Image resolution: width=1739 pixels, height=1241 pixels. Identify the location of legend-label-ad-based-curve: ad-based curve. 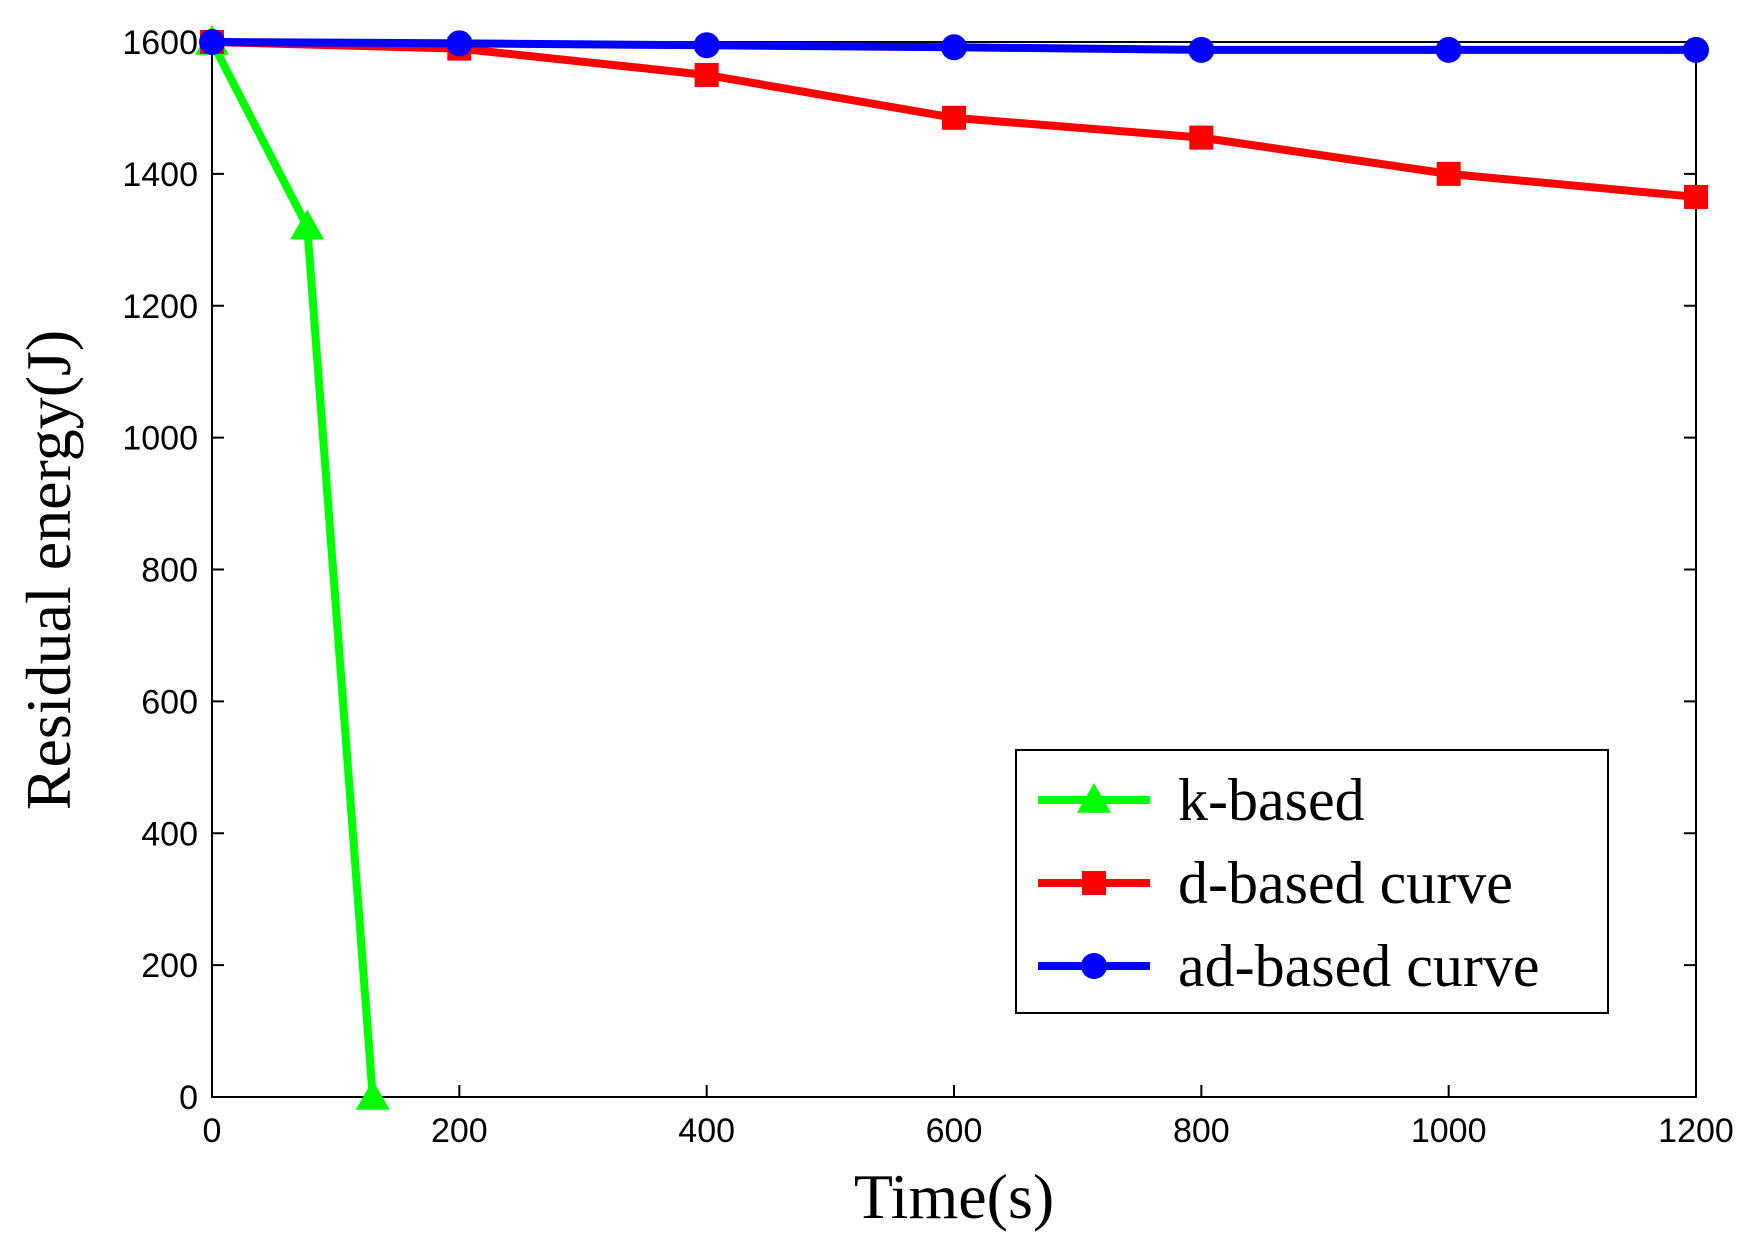
(1358, 966).